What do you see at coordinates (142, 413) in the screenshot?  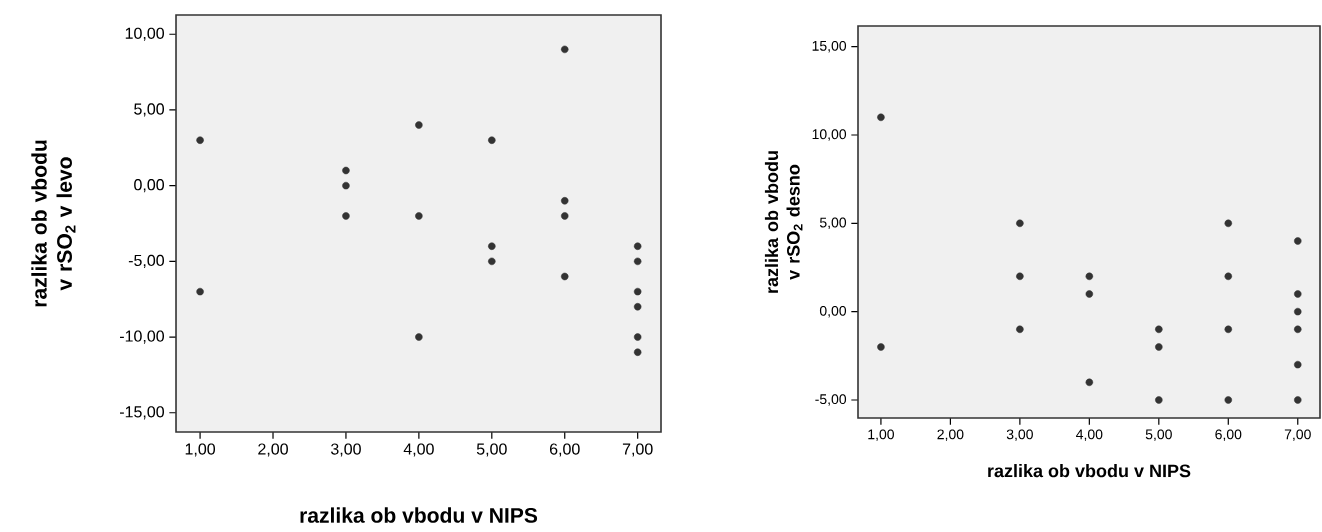 I see `y-tick-label: -15,00` at bounding box center [142, 413].